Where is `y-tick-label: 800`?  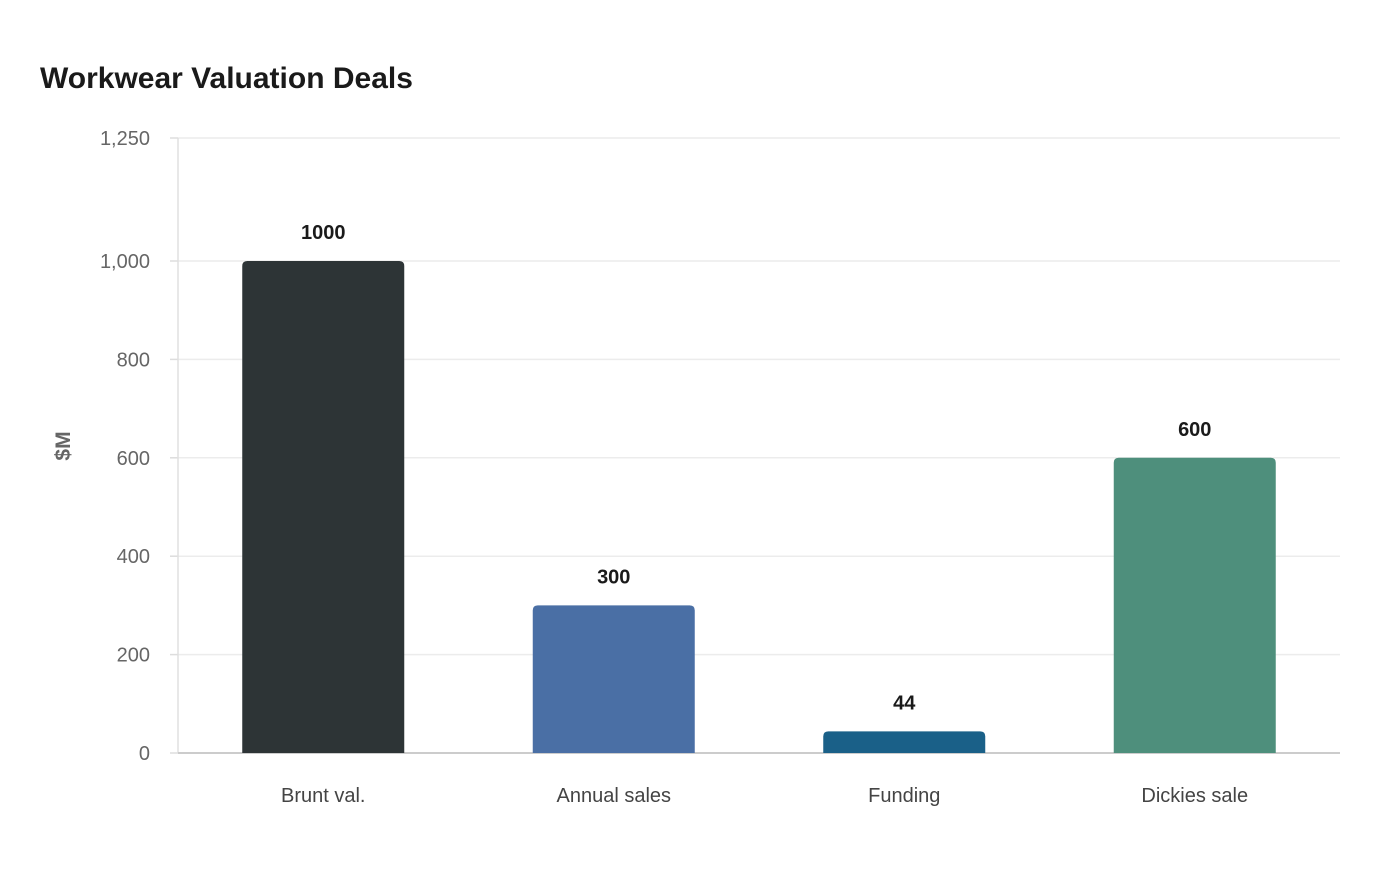 y-tick-label: 800 is located at coordinates (133, 360).